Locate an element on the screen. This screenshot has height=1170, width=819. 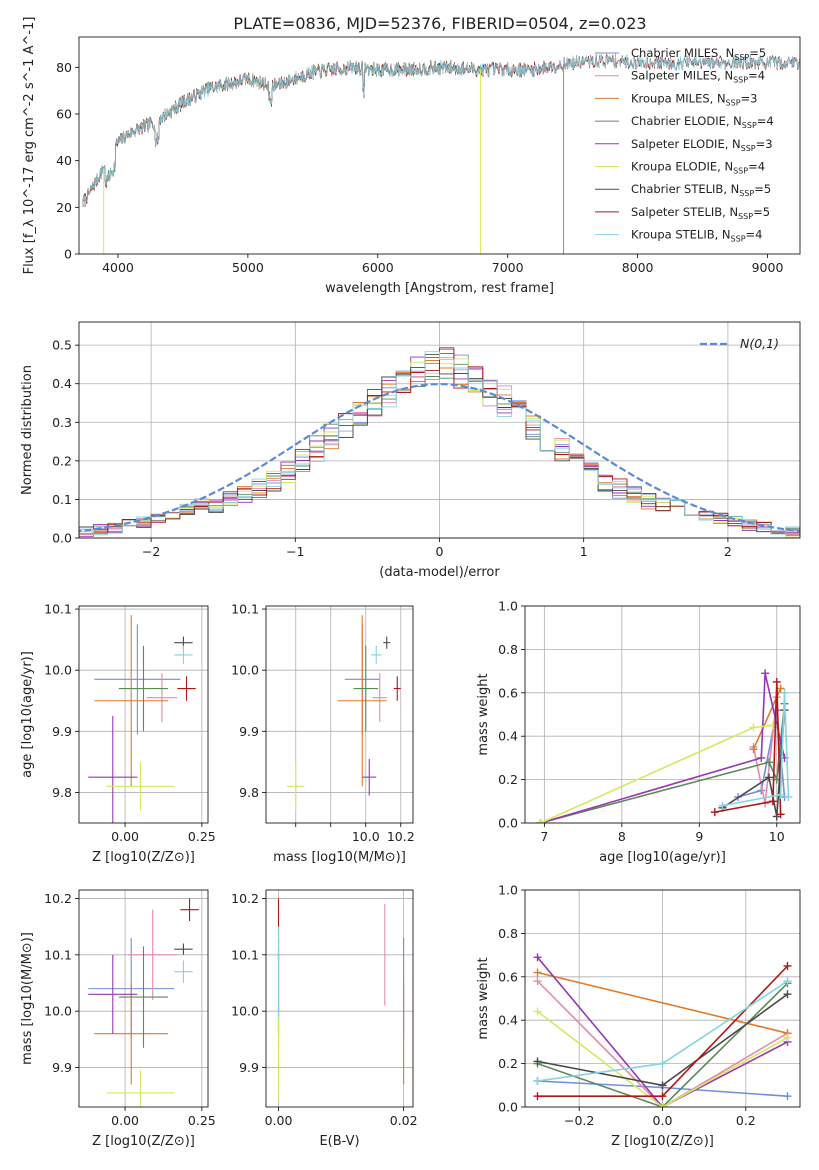
spectrum-line-chabrier-miles is located at coordinates (321, 133).